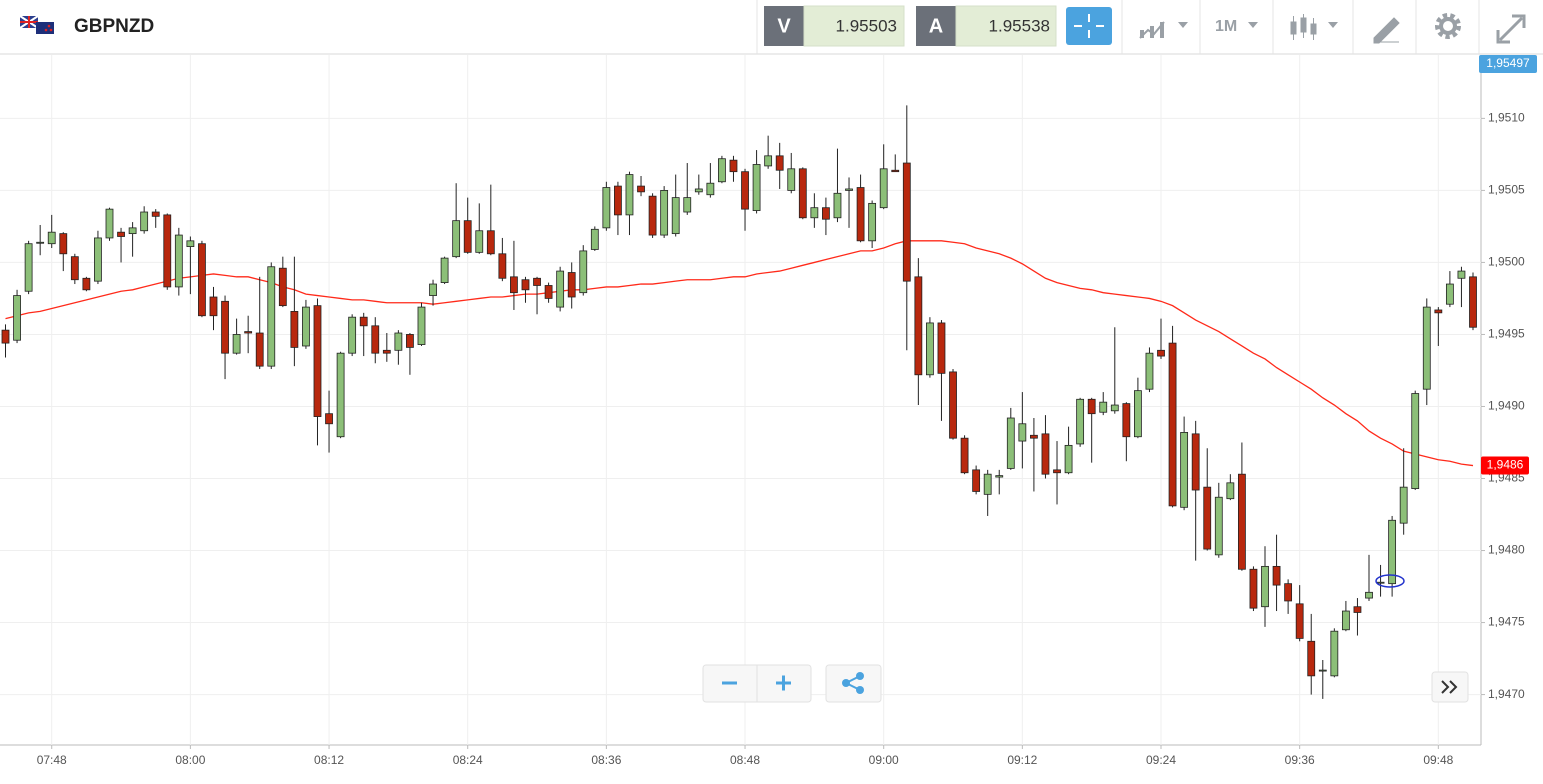 The width and height of the screenshot is (1543, 784). I want to click on zoom-in, so click(783, 683).